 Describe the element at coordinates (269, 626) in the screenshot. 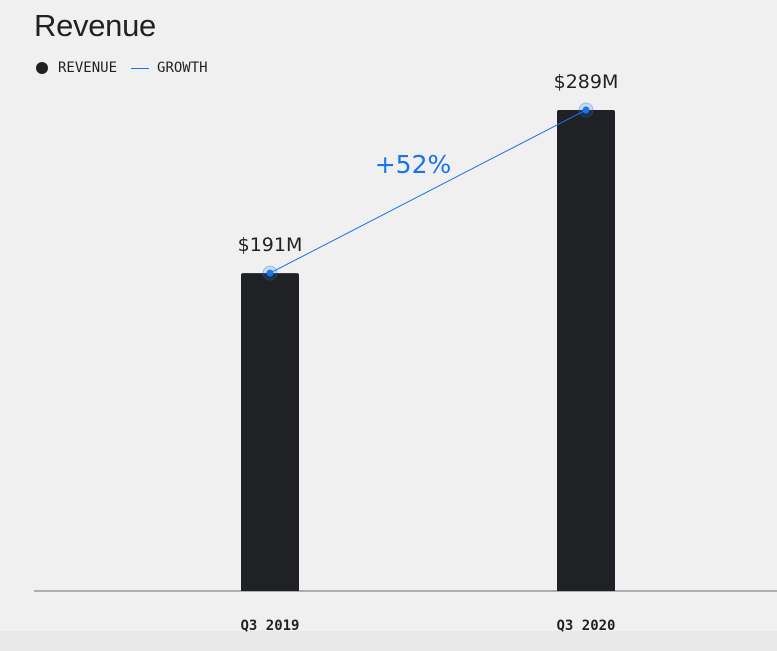

I see `x-tick-label-1: Q3 2019` at that location.